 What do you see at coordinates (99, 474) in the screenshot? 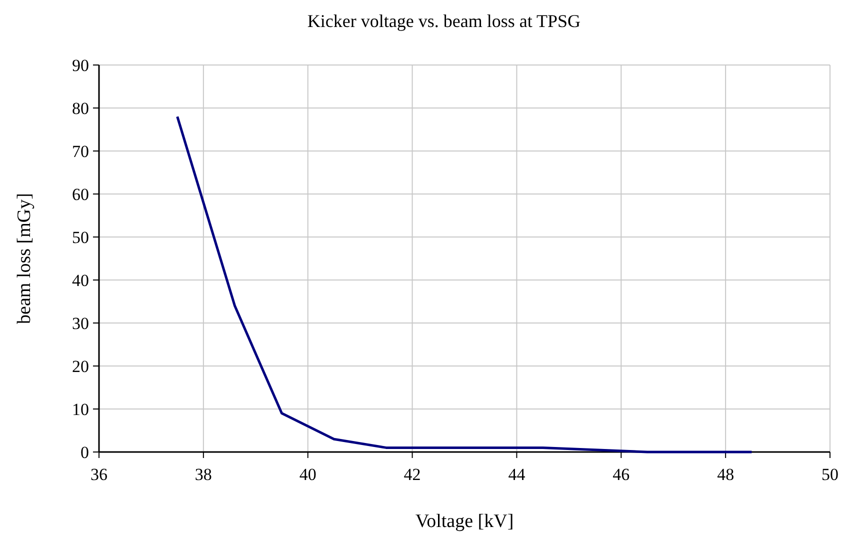
I see `x-tick-label: 36` at bounding box center [99, 474].